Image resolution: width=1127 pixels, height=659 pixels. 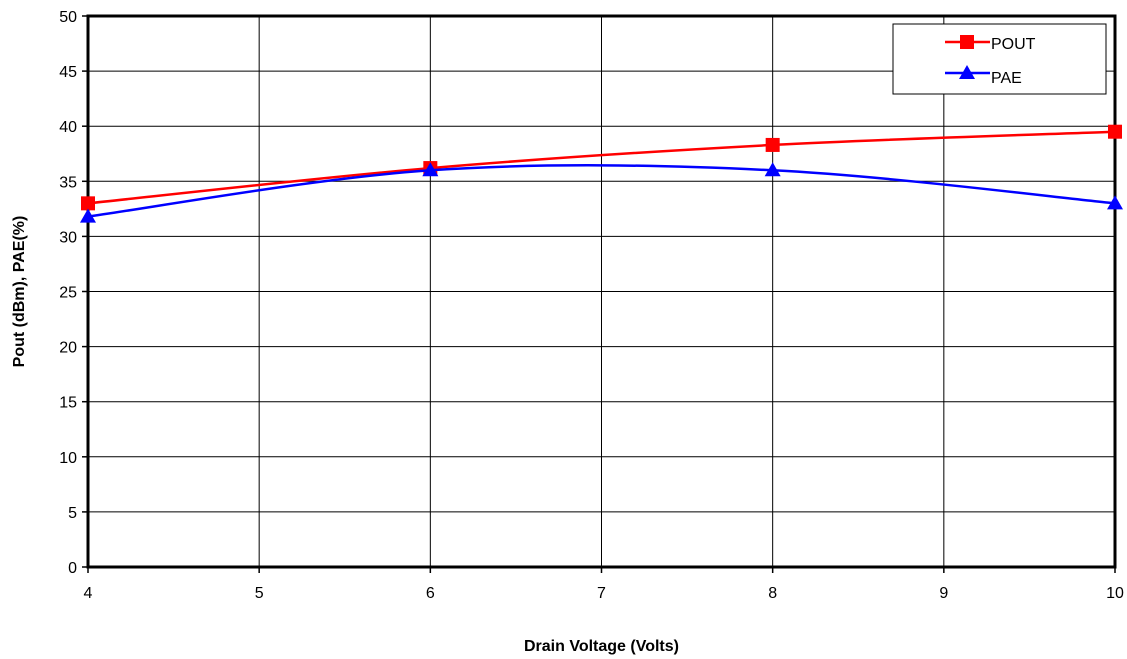 What do you see at coordinates (259, 593) in the screenshot?
I see `x-tick-label: 5` at bounding box center [259, 593].